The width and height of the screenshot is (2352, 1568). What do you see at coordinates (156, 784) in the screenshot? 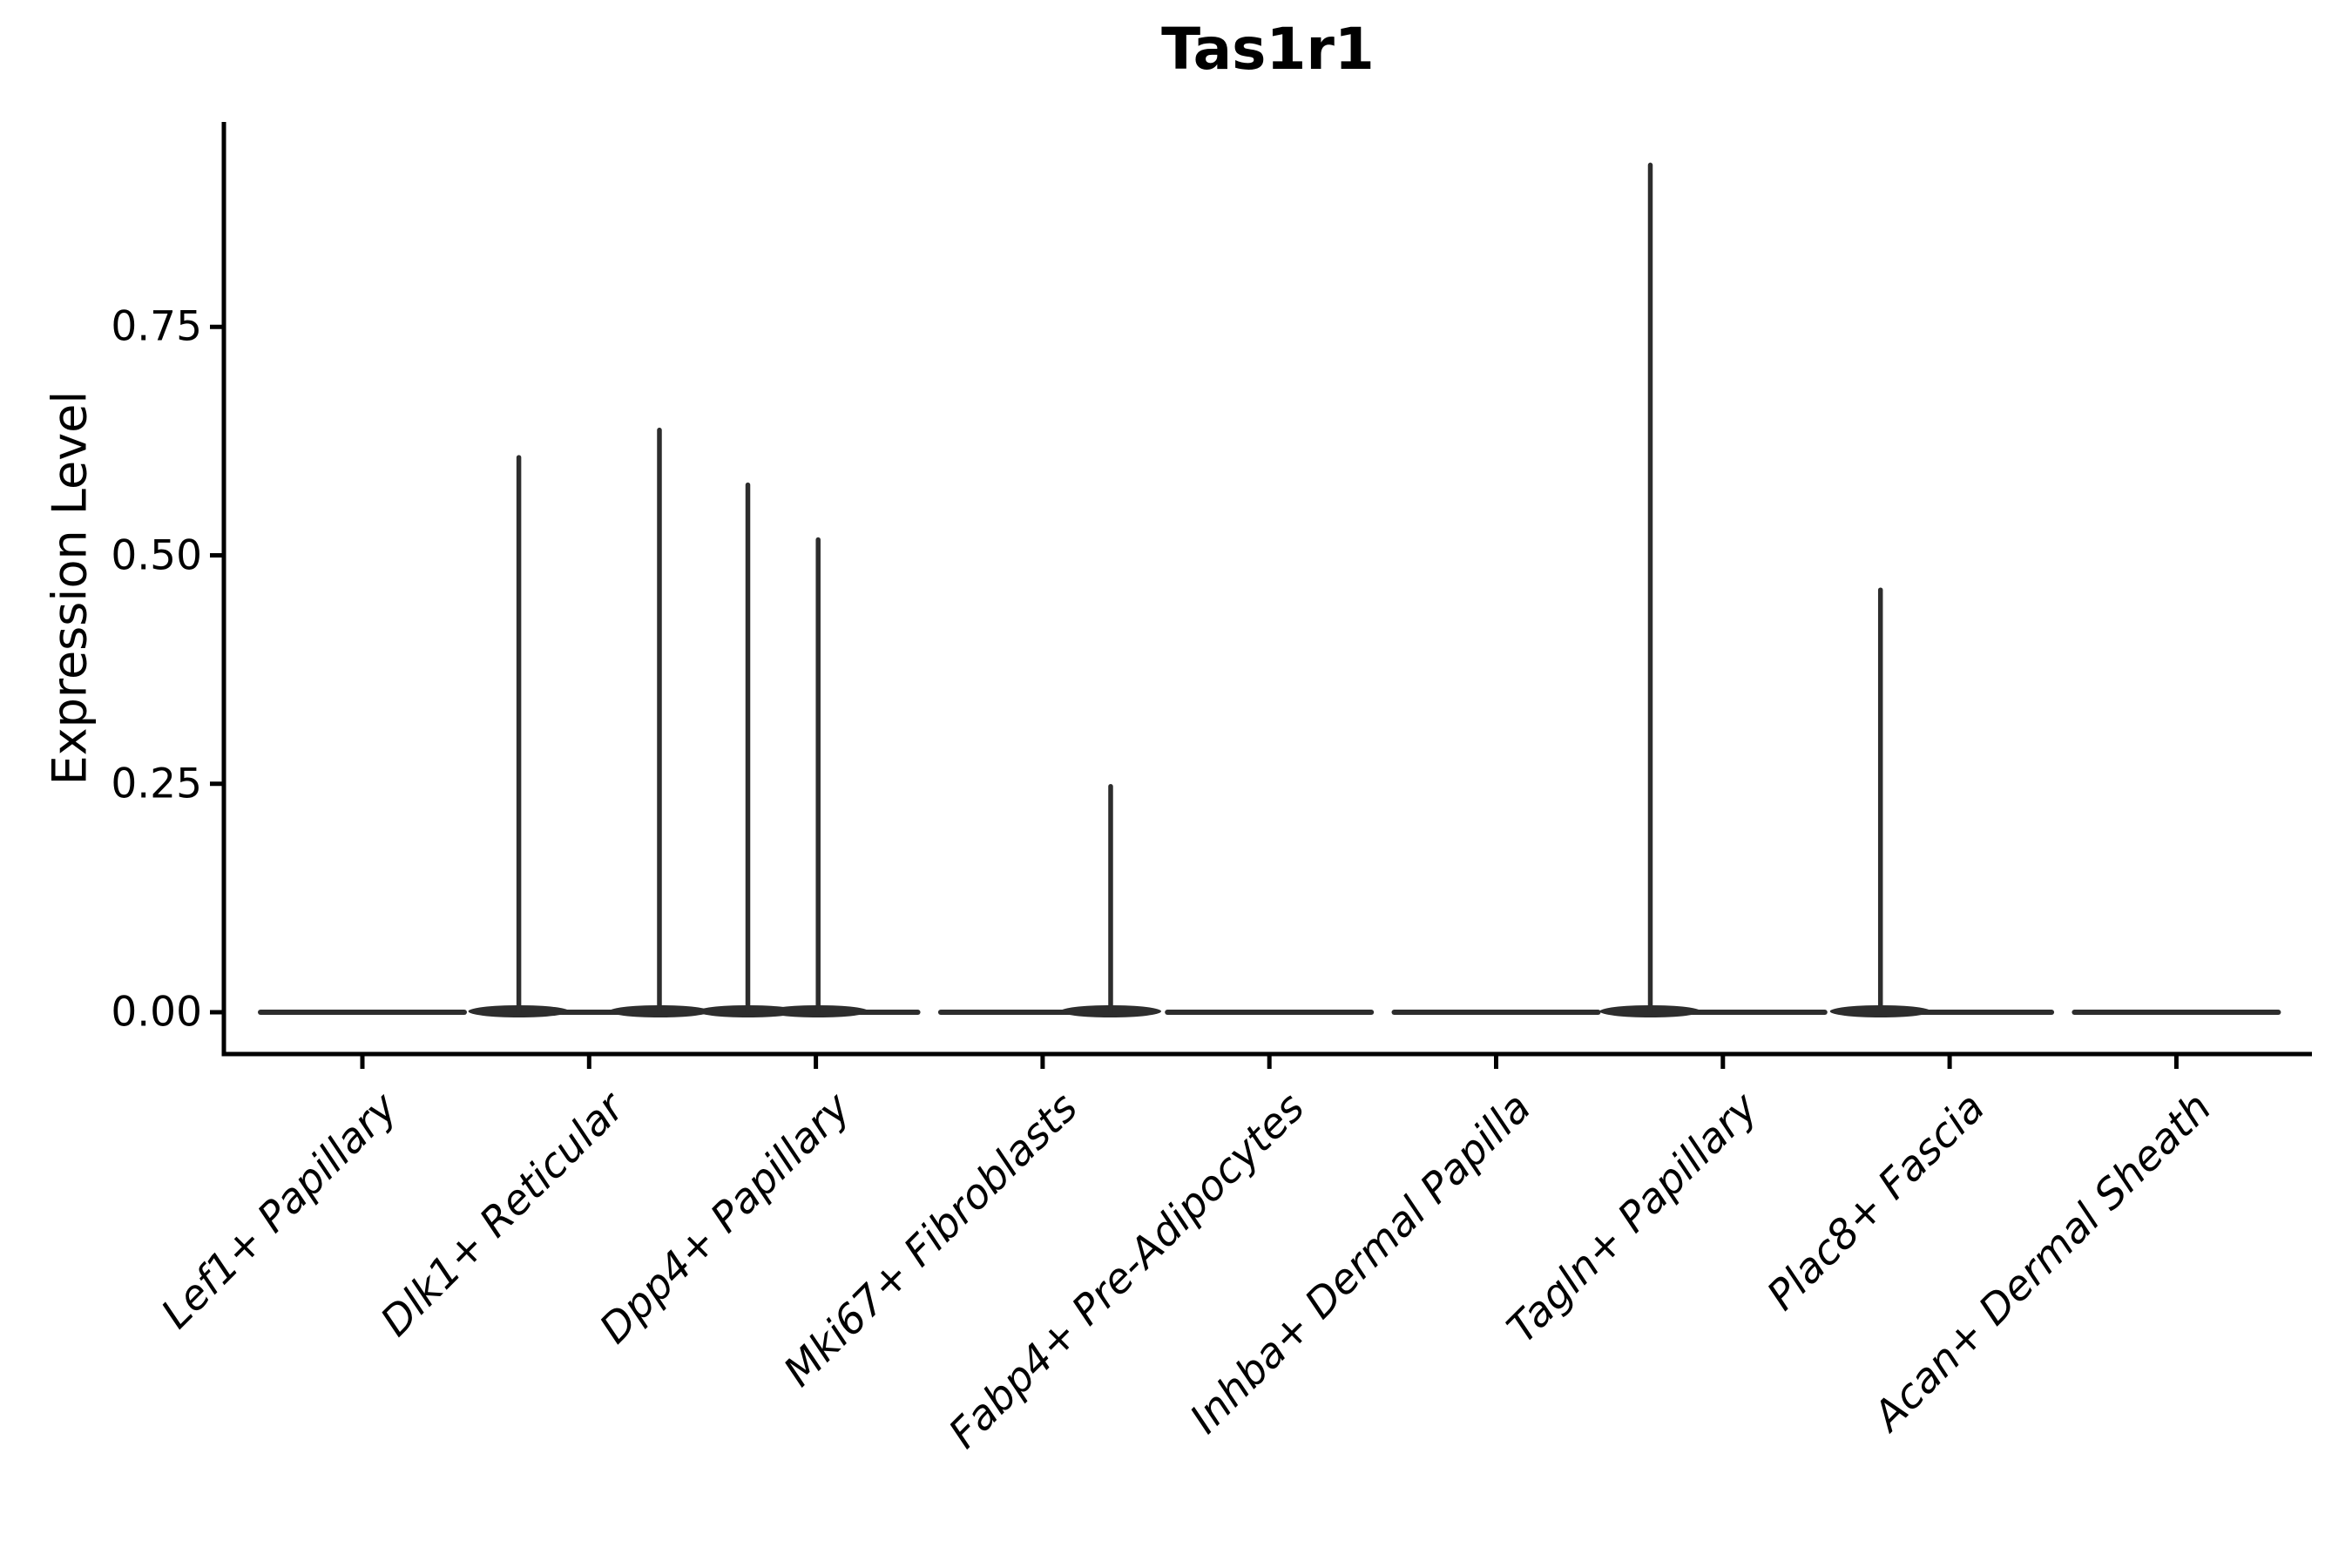
I see `y-tick-label: 0.25` at bounding box center [156, 784].